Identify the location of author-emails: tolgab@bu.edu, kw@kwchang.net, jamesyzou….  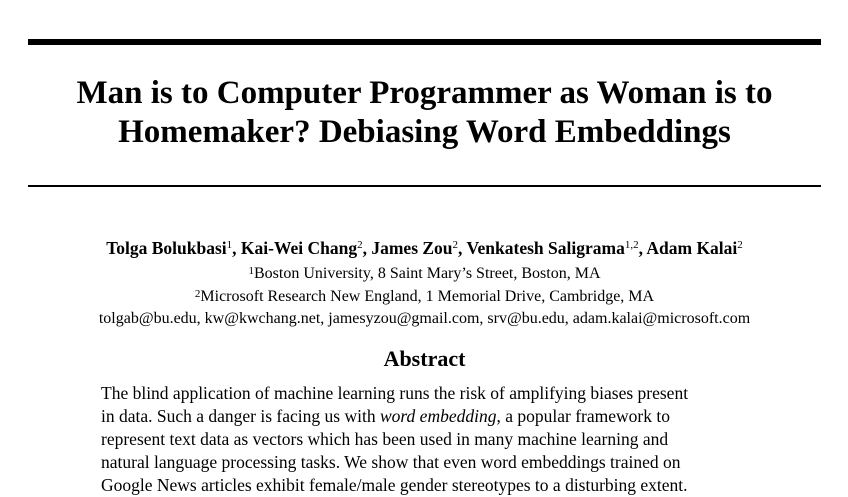
(424, 318).